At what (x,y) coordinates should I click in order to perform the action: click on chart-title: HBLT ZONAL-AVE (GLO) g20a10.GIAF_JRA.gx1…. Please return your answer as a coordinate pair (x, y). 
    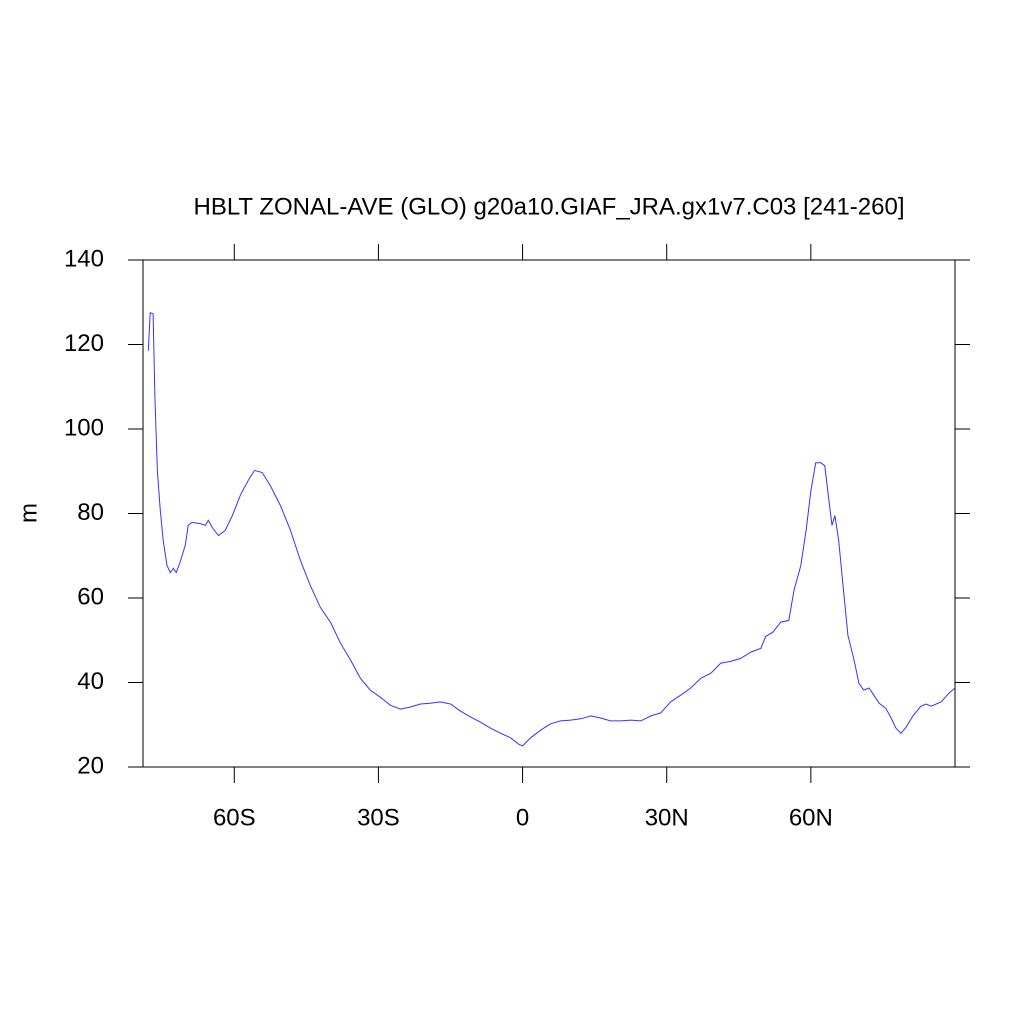
    Looking at the image, I should click on (549, 206).